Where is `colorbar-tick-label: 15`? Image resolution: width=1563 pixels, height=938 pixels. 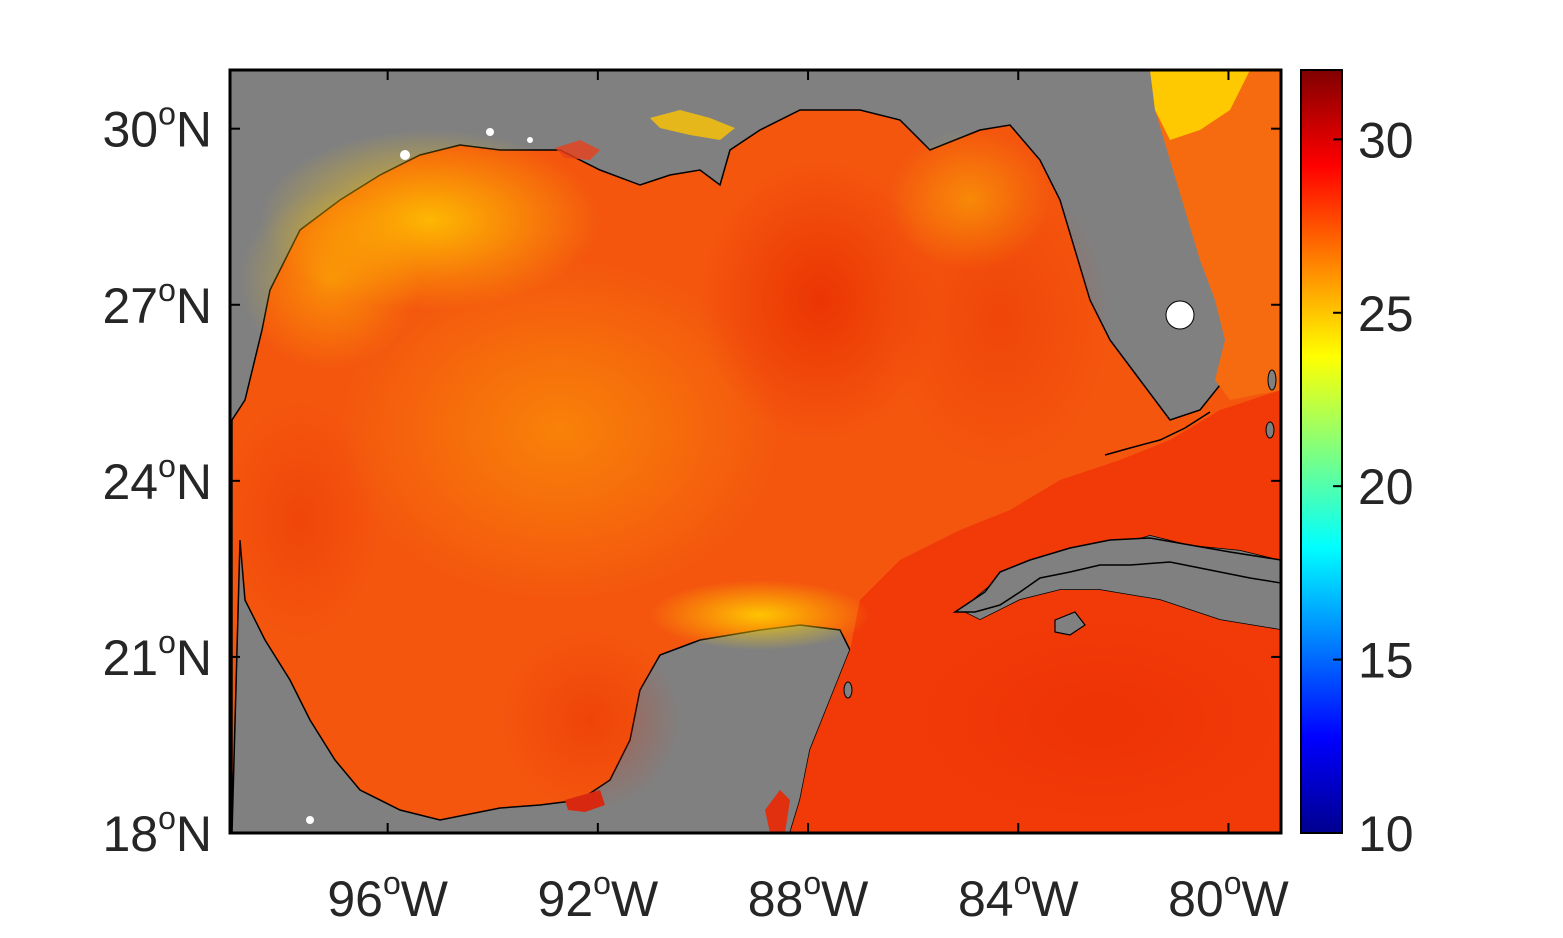
colorbar-tick-label: 15 is located at coordinates (1386, 661).